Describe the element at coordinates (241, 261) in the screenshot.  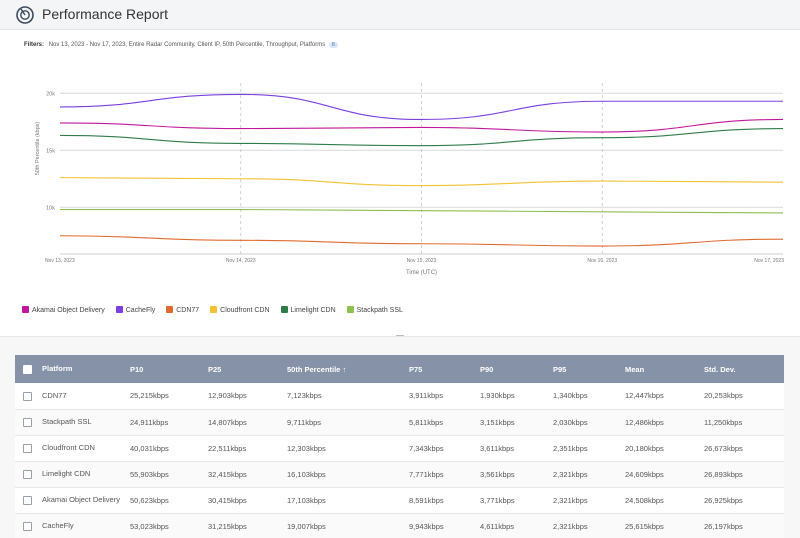
I see `x-tick-label: Nov 14, 2023` at that location.